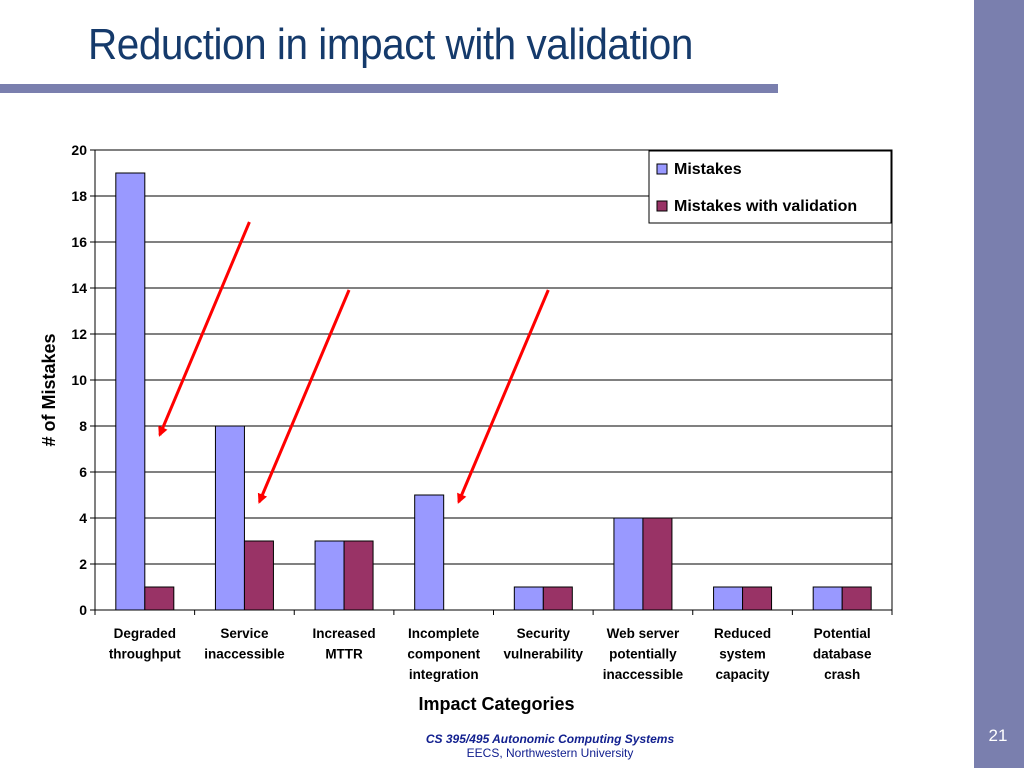 The width and height of the screenshot is (1024, 768). I want to click on x-tick-label: throughput, so click(145, 654).